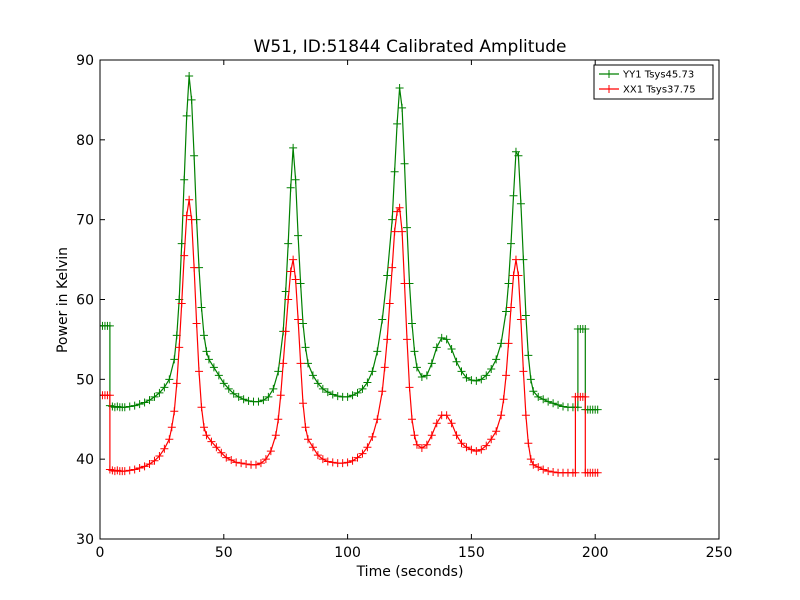 The width and height of the screenshot is (800, 600). Describe the element at coordinates (646, 75) in the screenshot. I see `legend-item-1: YY1 Tsys45.73` at that location.